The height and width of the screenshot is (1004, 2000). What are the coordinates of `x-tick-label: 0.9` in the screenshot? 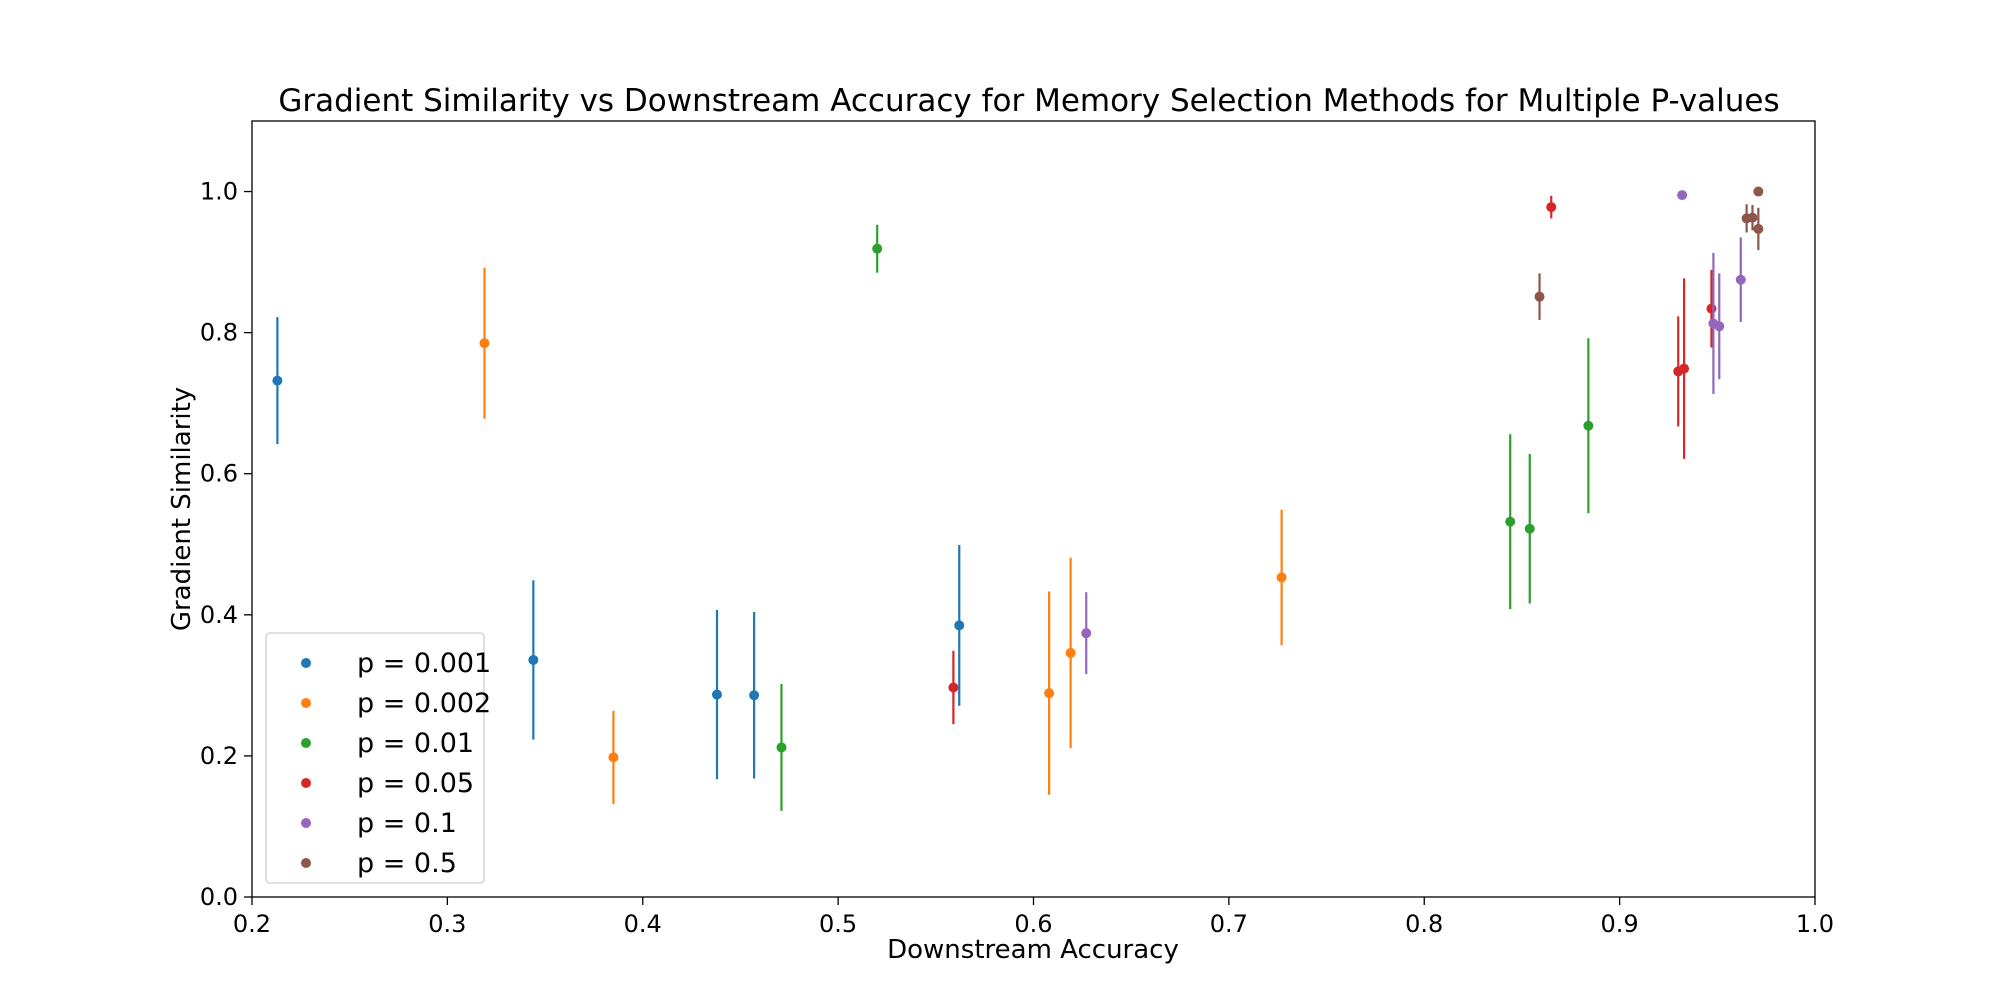 It's located at (1620, 924).